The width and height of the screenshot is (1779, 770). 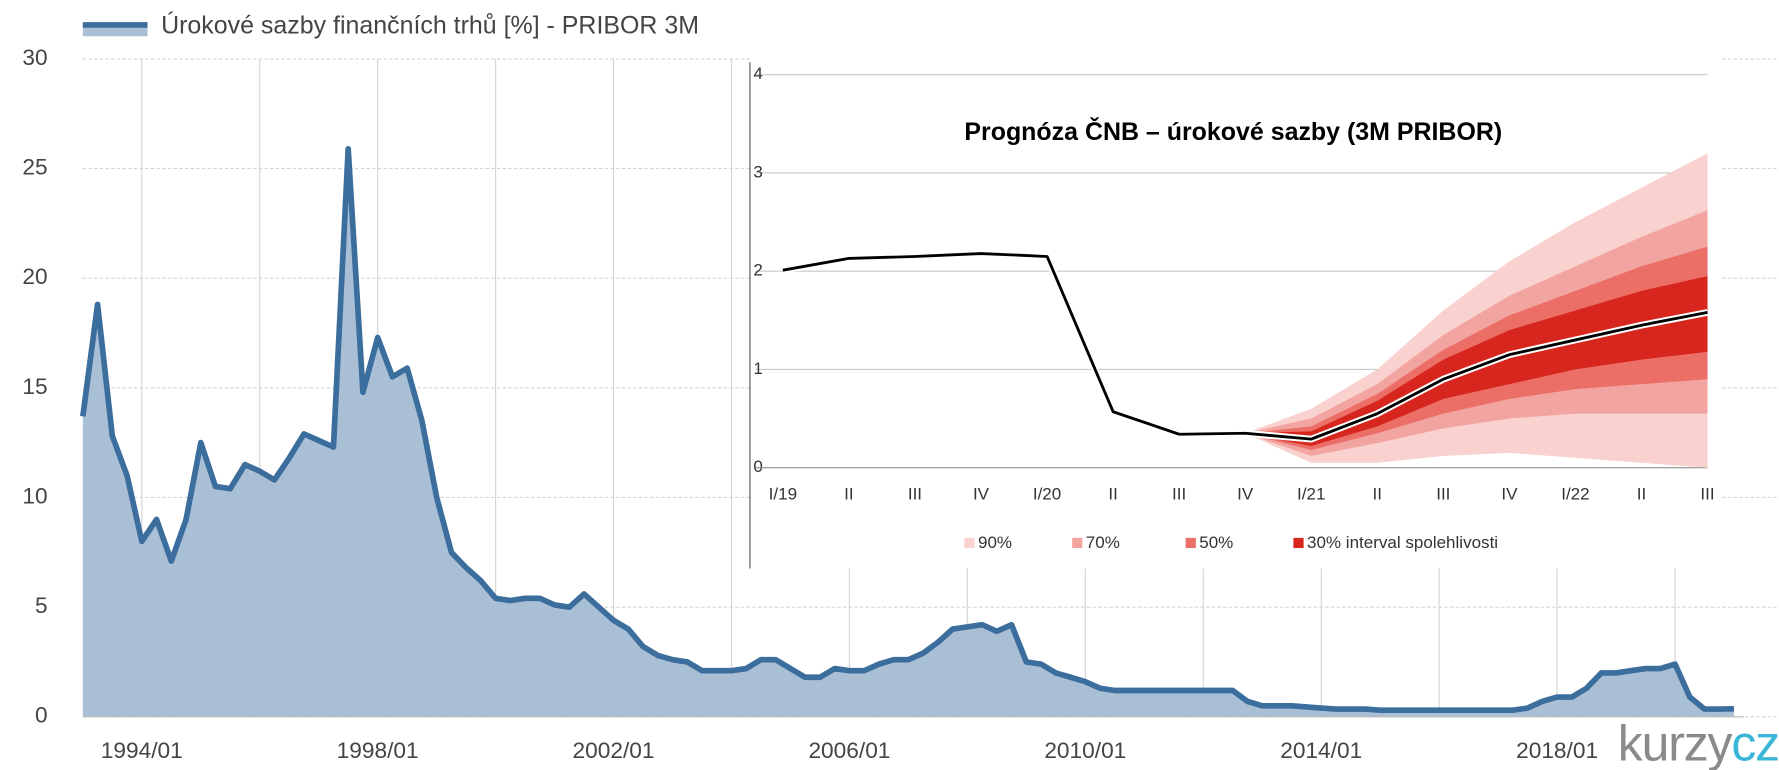 What do you see at coordinates (783, 493) in the screenshot?
I see `x-tick-label: I/19` at bounding box center [783, 493].